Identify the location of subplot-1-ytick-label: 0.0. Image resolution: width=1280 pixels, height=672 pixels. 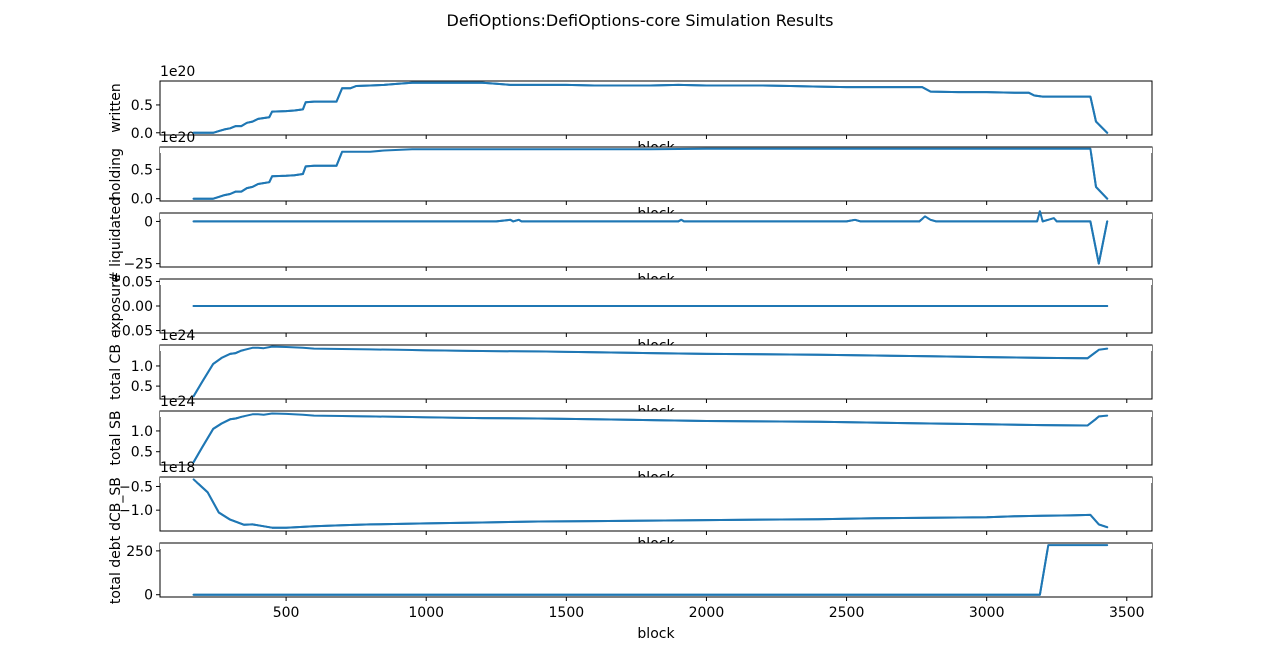
(142, 134).